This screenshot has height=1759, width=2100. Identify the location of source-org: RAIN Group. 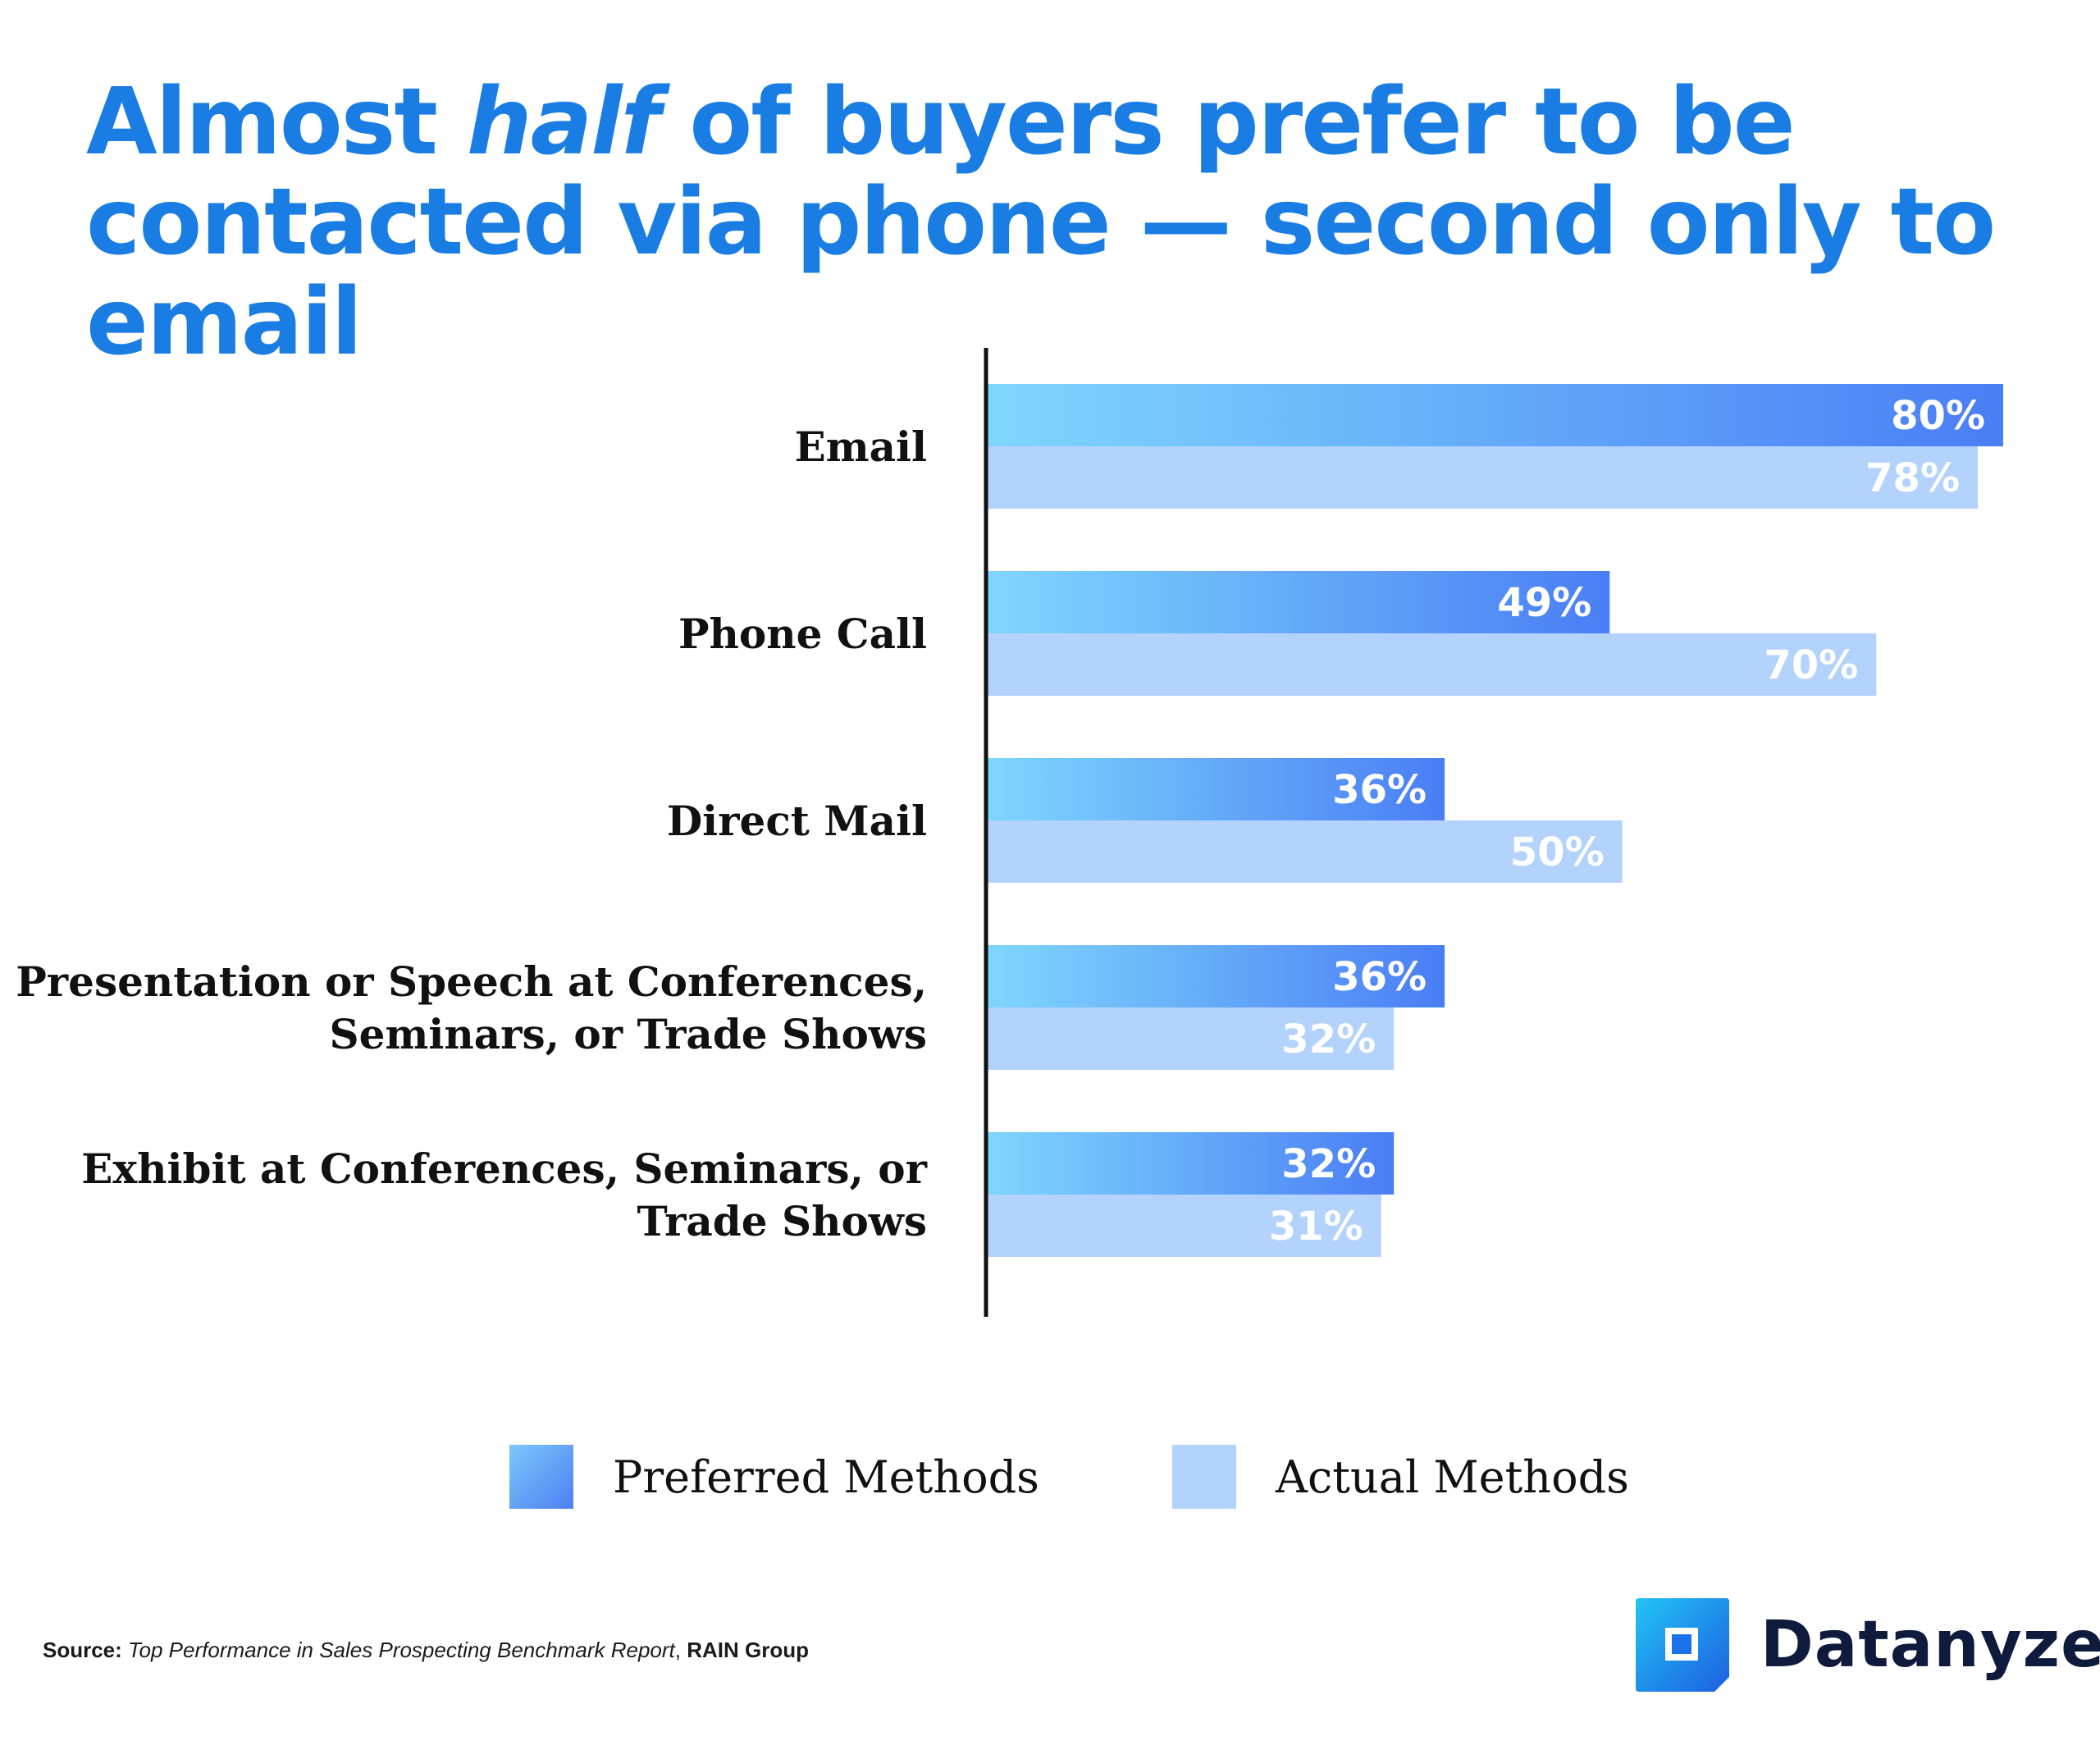
(748, 1650).